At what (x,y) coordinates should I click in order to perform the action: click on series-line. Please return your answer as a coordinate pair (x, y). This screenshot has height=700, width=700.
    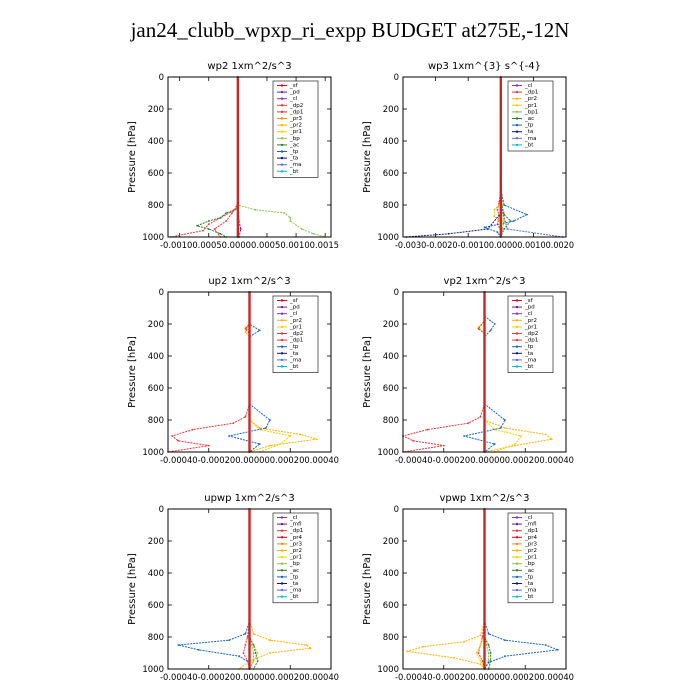
    Looking at the image, I should click on (454, 157).